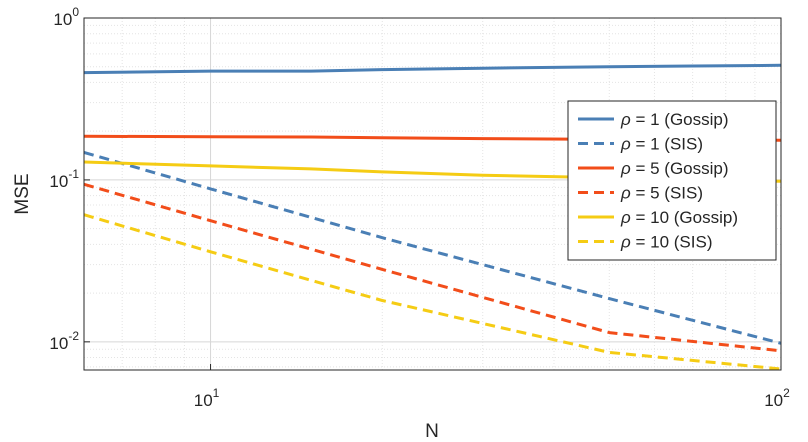  I want to click on legend-label-5: ρ = 10 (Gossip), so click(679, 217).